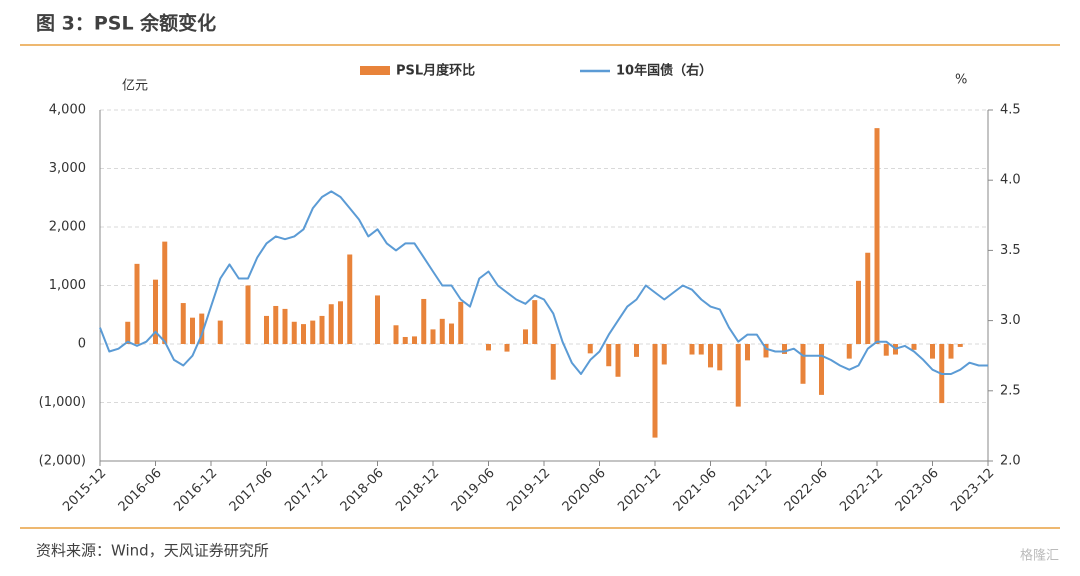  Describe the element at coordinates (152, 551) in the screenshot. I see `source: 资料来源：Wind，天风证券研究所` at that location.